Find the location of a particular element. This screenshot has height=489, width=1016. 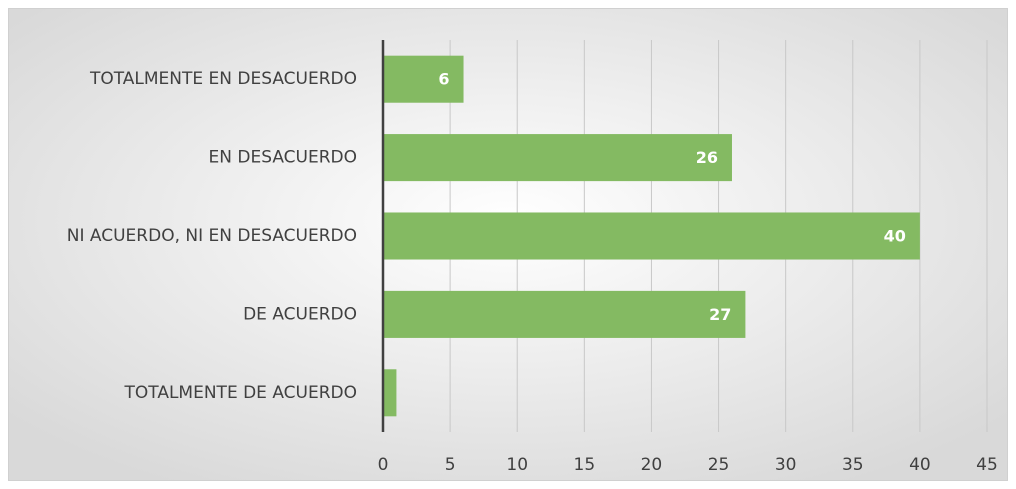

x-tick-label: 30 is located at coordinates (786, 465).